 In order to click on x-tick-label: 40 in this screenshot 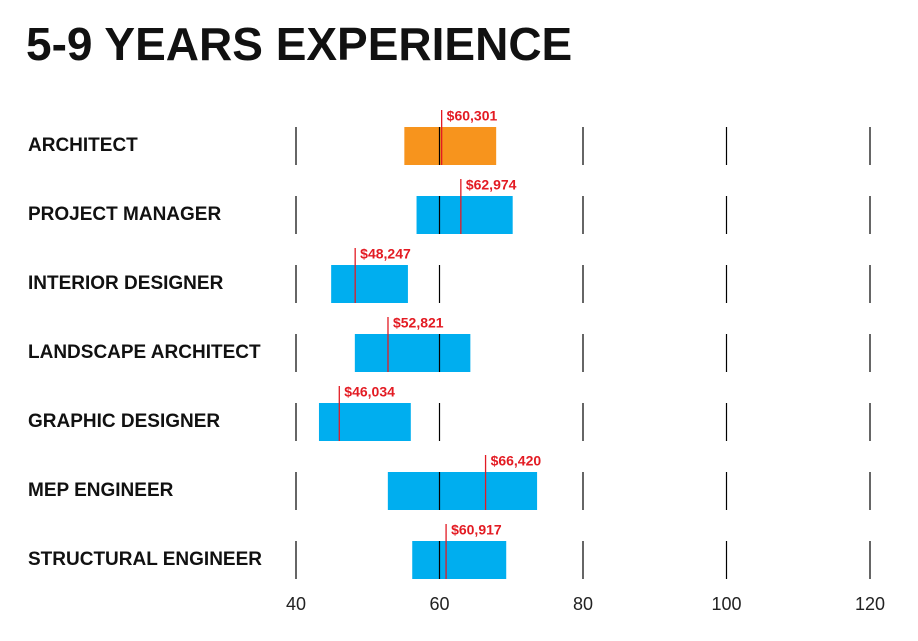, I will do `click(296, 604)`.